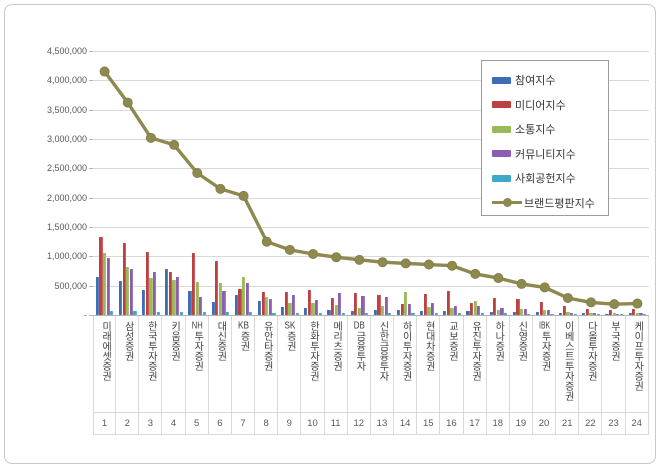 The width and height of the screenshot is (660, 468). What do you see at coordinates (66, 51) in the screenshot?
I see `y-axis-tick-label: 4,500,000` at bounding box center [66, 51].